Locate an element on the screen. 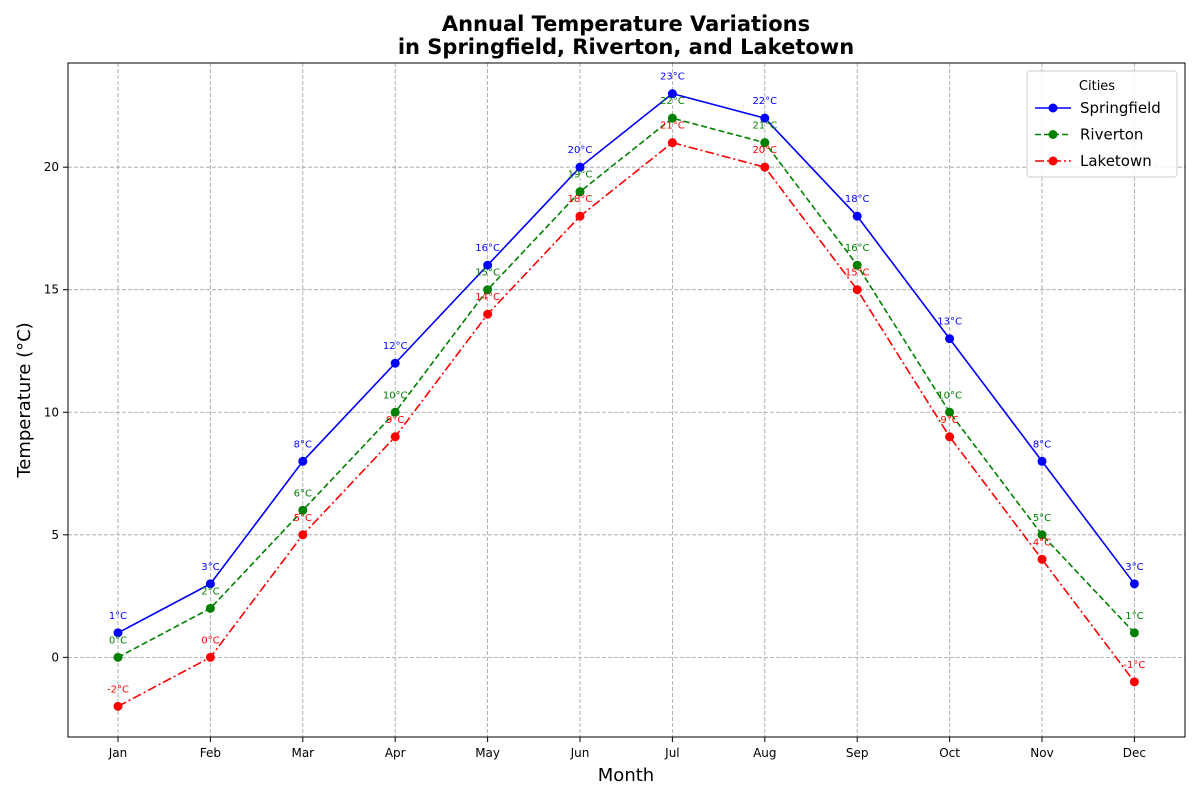  data-label-riverton: 21°C is located at coordinates (764, 126).